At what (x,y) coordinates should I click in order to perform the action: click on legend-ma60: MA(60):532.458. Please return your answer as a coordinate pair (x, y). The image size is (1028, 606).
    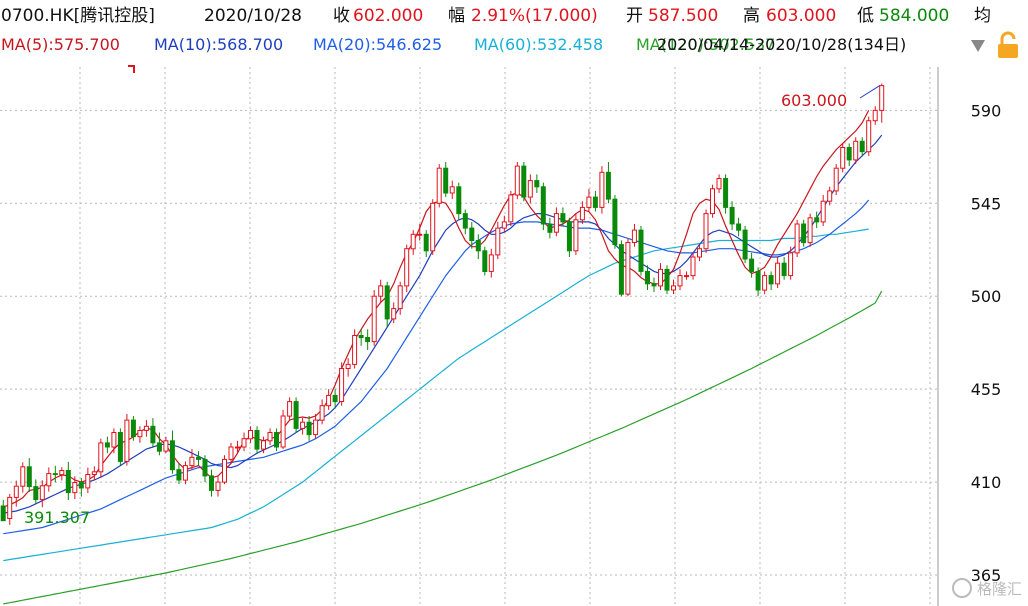
    Looking at the image, I should click on (538, 44).